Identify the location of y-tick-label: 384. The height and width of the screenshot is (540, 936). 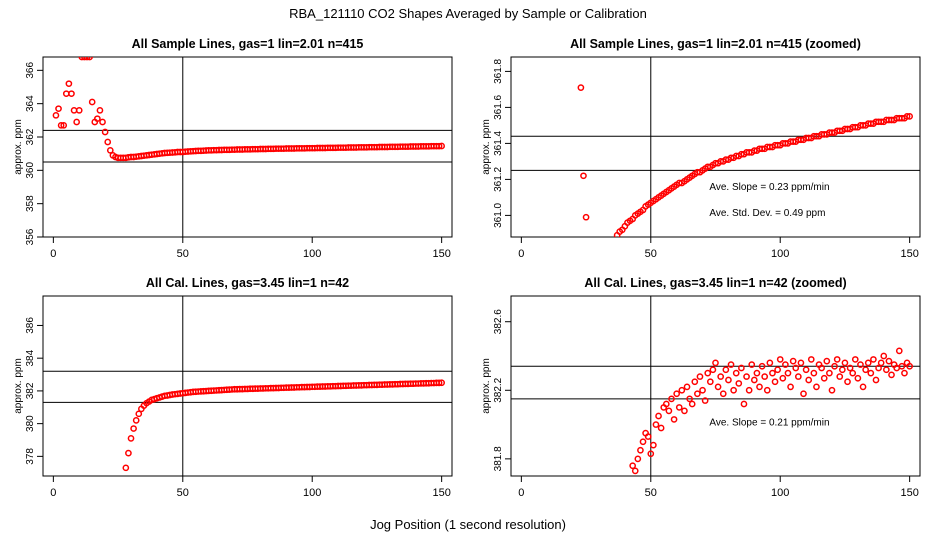
(30, 357).